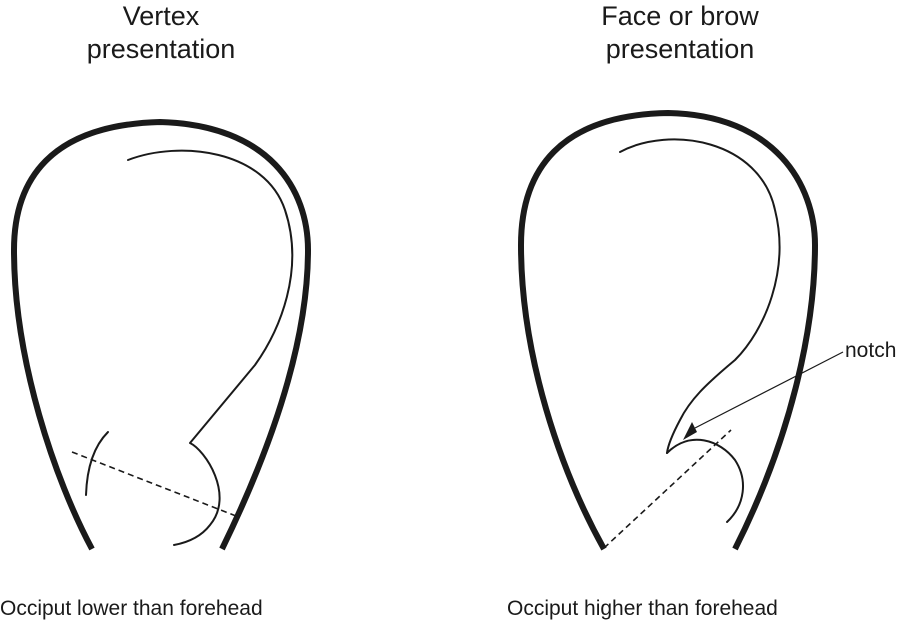  Describe the element at coordinates (690, 431) in the screenshot. I see `notch-arrow-icon` at that location.